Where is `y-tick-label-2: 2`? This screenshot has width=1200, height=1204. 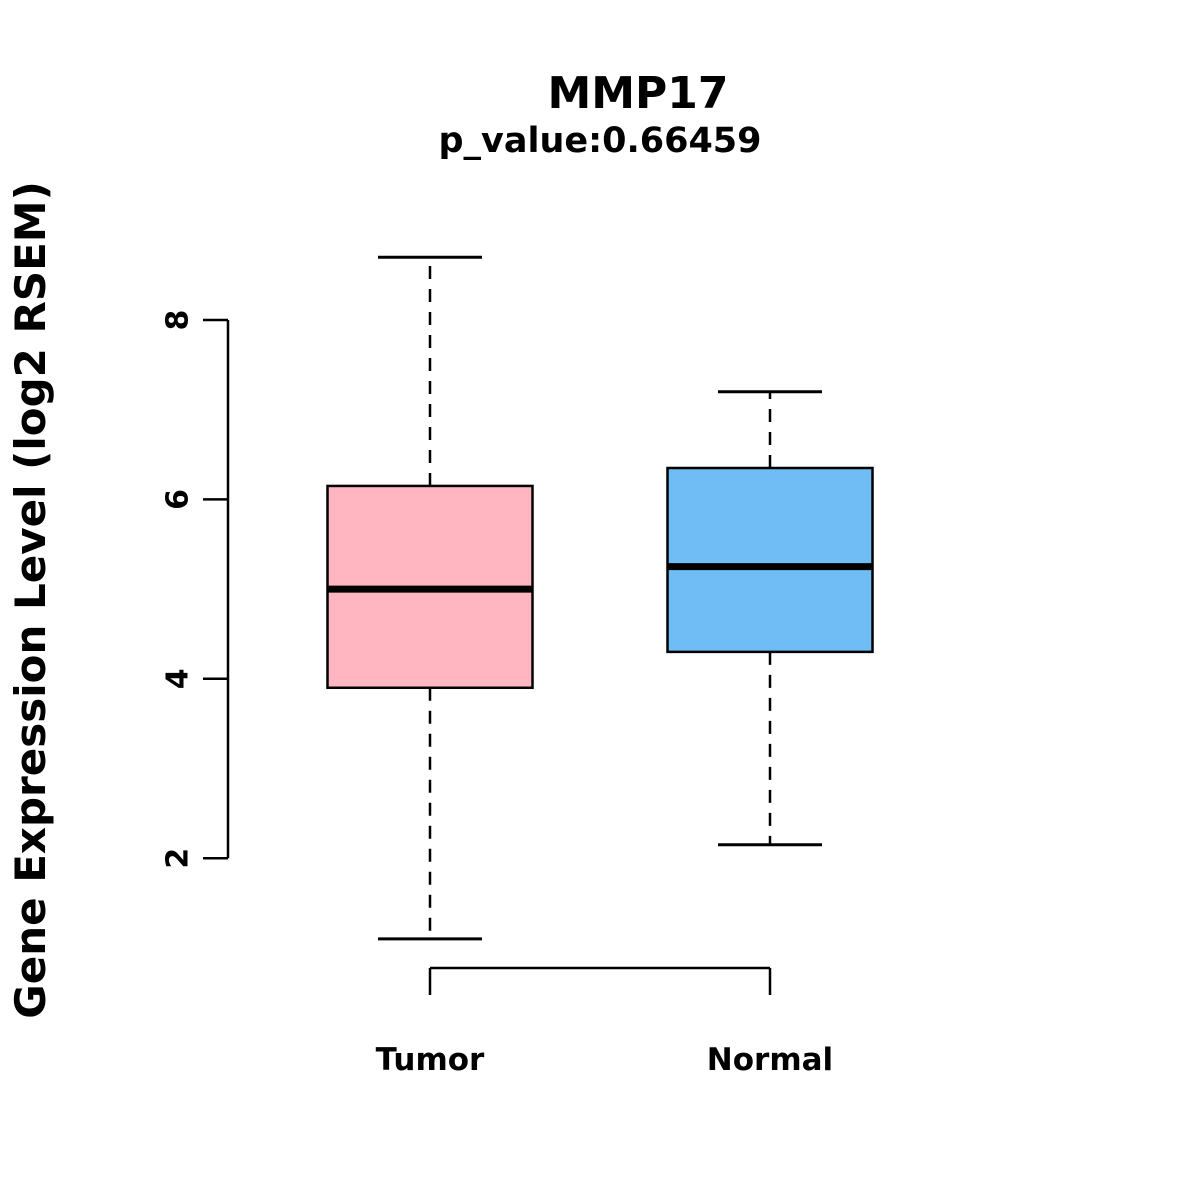
y-tick-label-2: 2 is located at coordinates (178, 858).